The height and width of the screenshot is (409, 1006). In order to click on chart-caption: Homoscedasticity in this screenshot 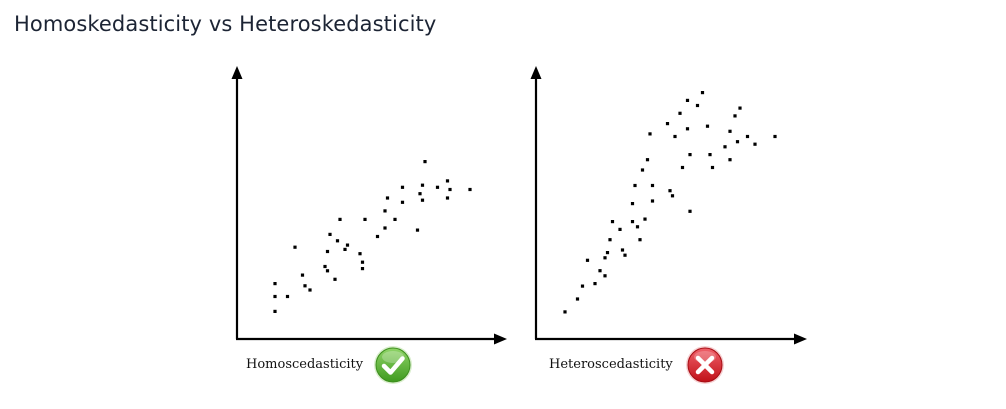, I will do `click(305, 364)`.